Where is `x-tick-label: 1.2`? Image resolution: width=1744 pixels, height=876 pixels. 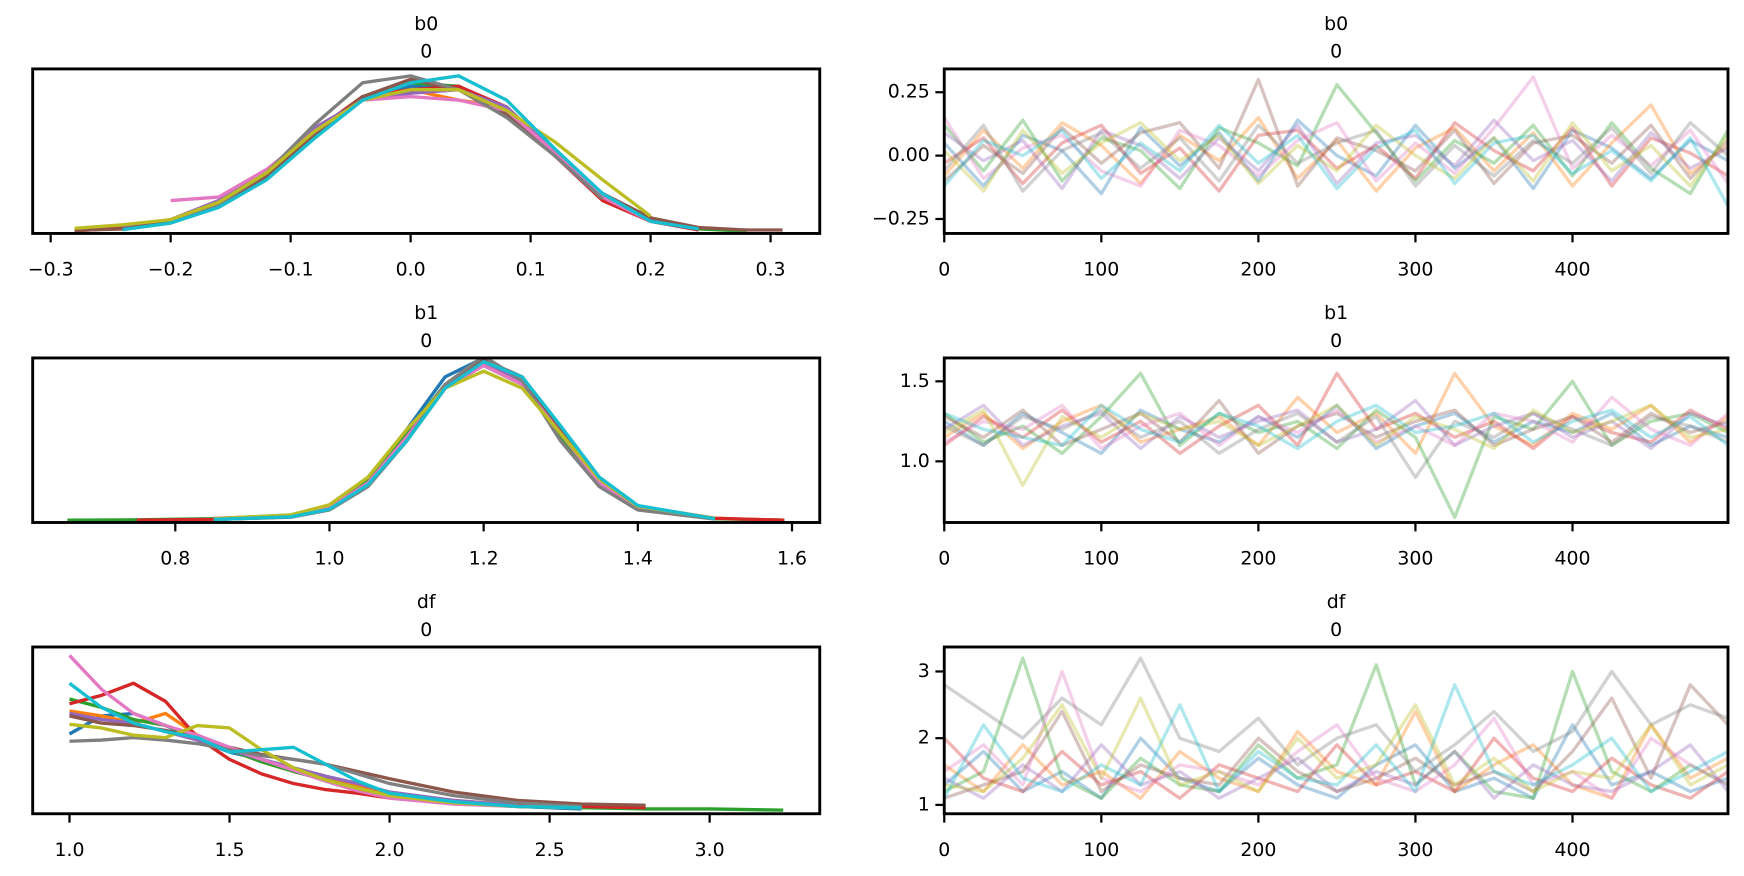
x-tick-label: 1.2 is located at coordinates (484, 559).